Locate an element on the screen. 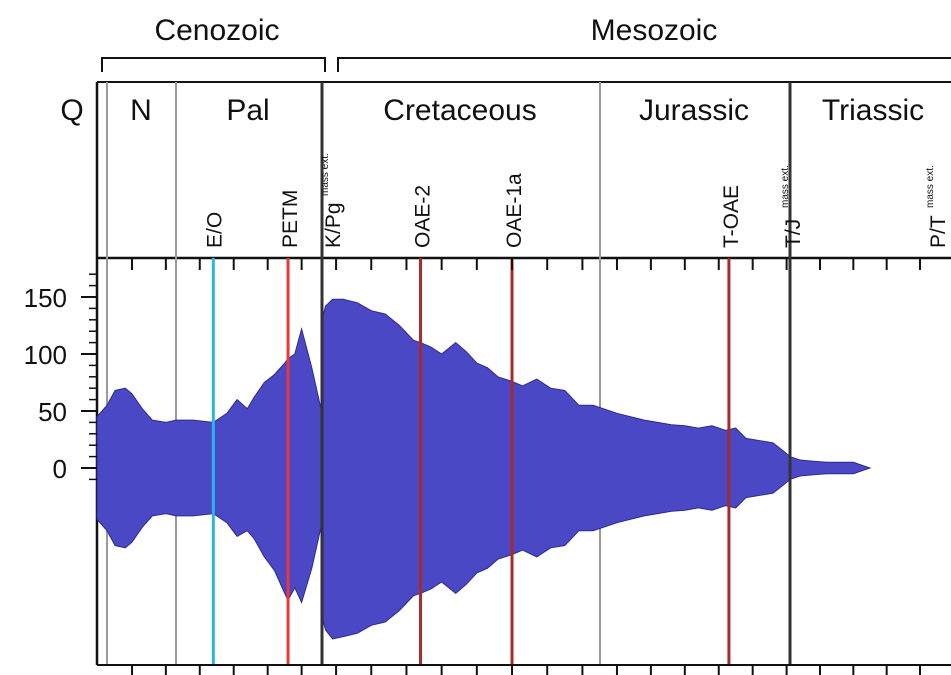 This screenshot has width=951, height=675. period-label-triassic: Triassic is located at coordinates (873, 110).